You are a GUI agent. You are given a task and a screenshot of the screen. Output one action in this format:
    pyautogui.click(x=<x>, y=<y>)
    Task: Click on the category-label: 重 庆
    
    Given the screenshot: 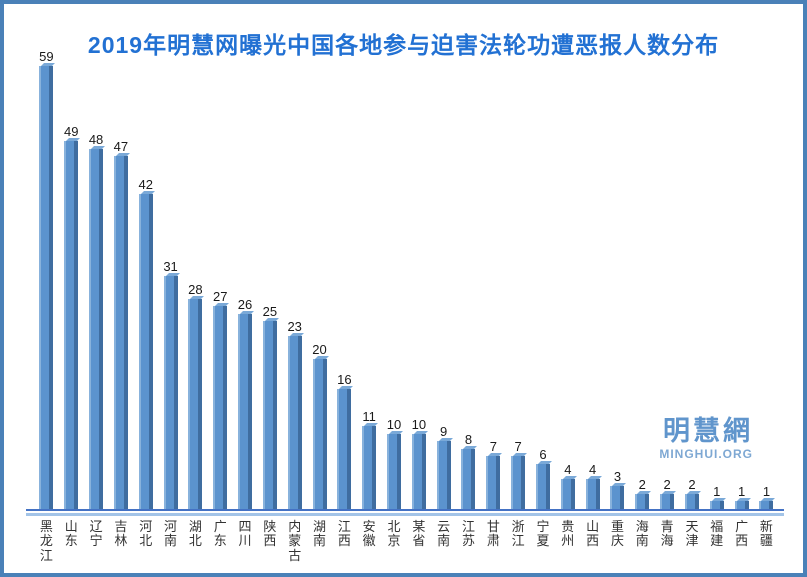 What is the action you would take?
    pyautogui.click(x=617, y=534)
    